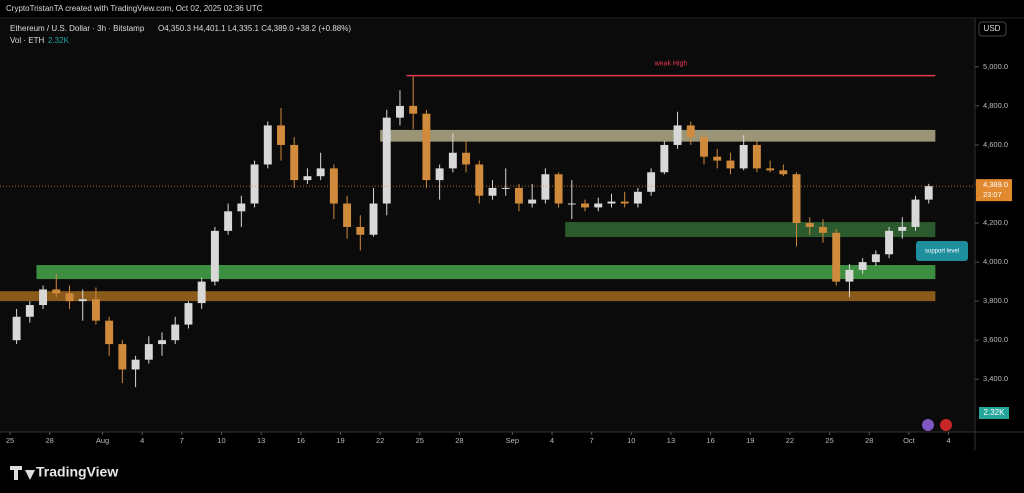  Describe the element at coordinates (994, 190) in the screenshot. I see `last-price-box` at that location.